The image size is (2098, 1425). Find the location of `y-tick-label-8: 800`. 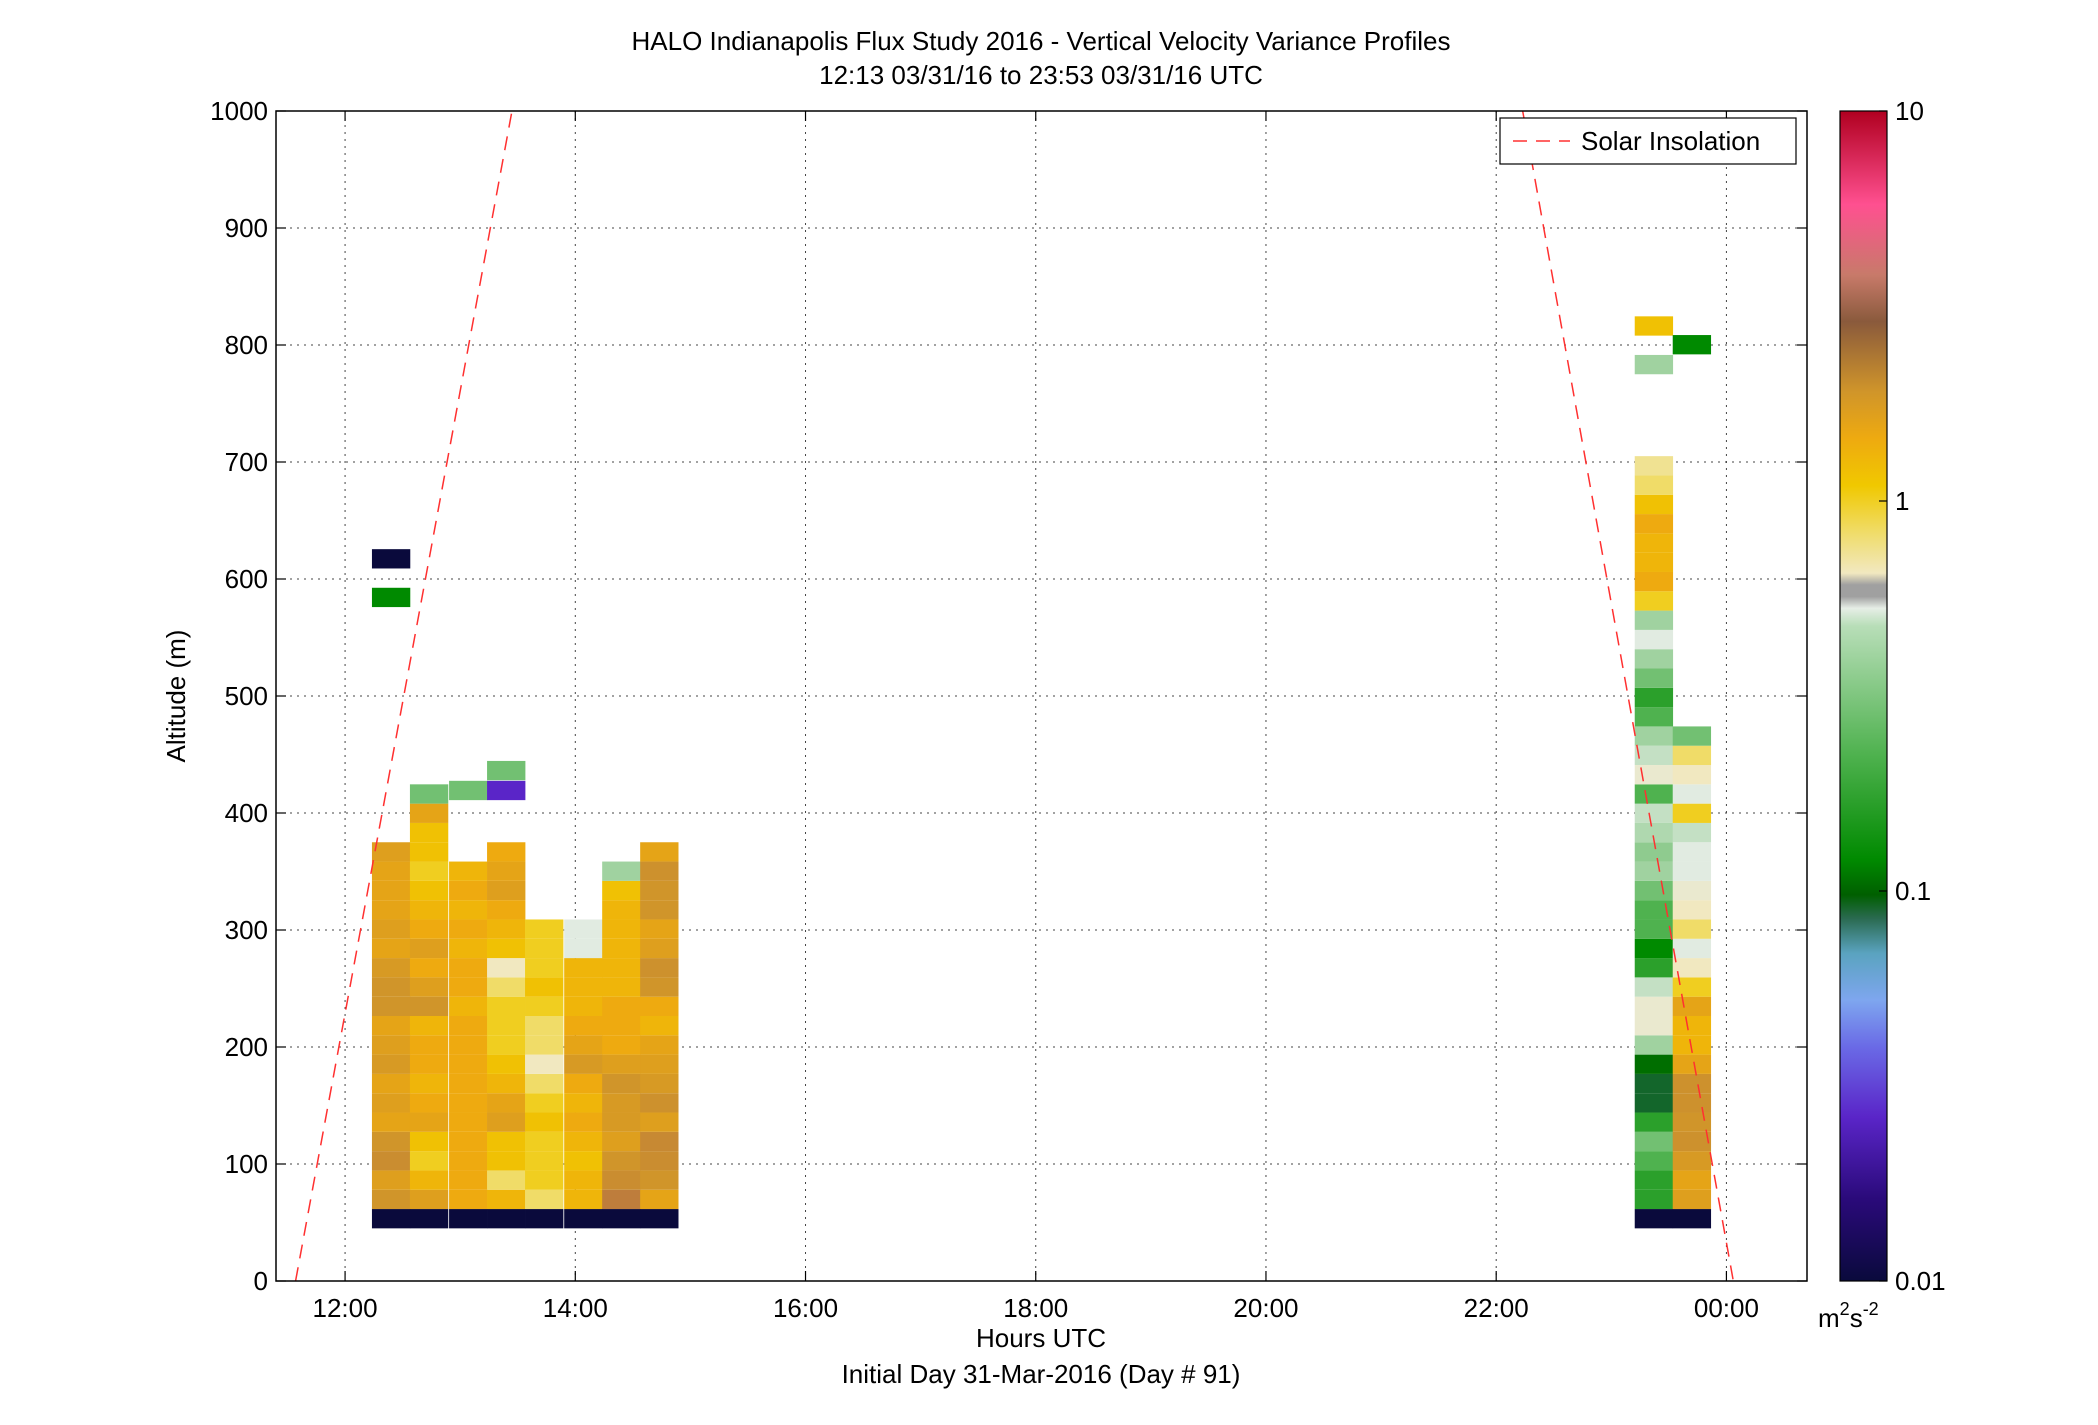

y-tick-label-8: 800 is located at coordinates (246, 345).